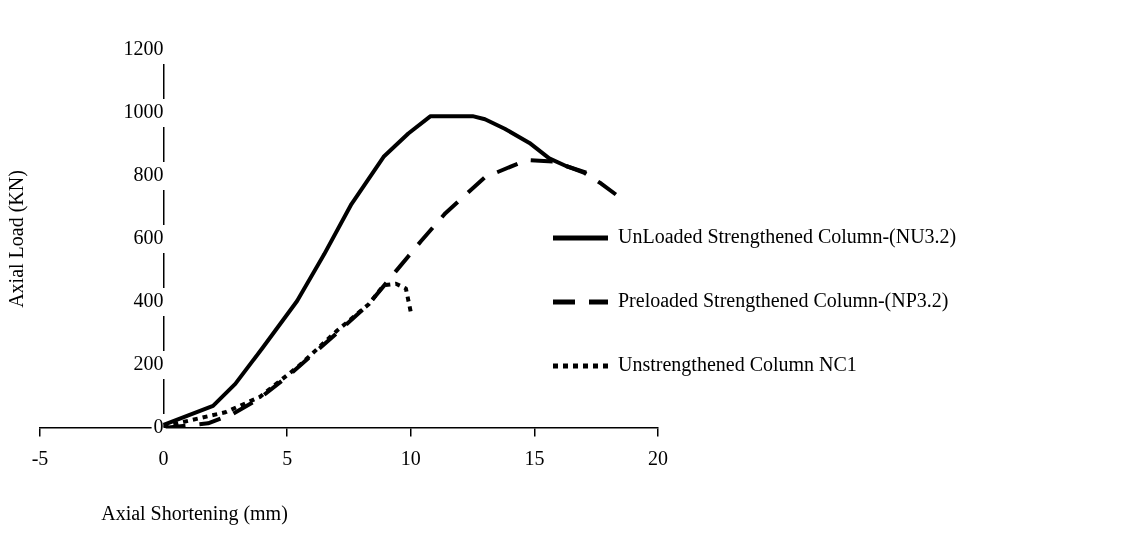  I want to click on y-tick-label: 800, so click(148, 174).